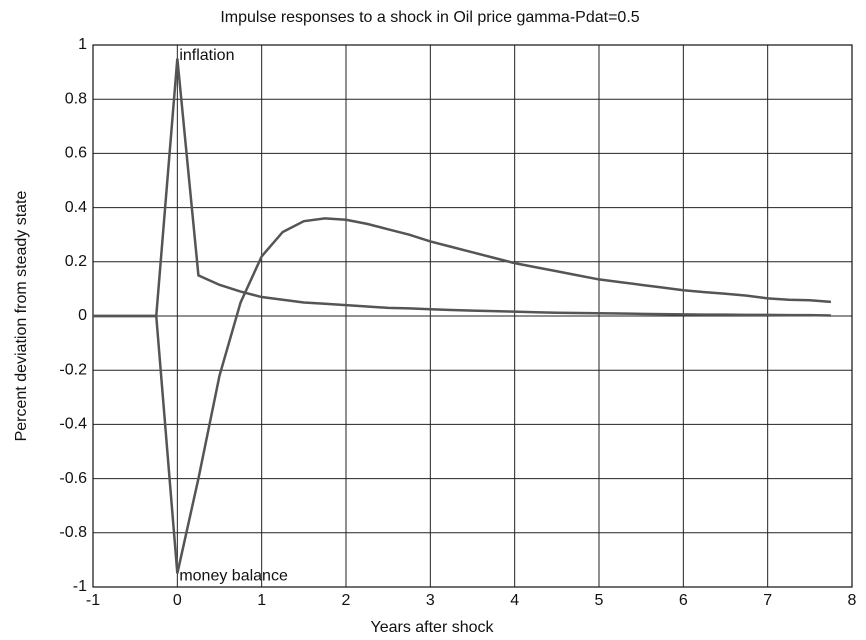 This screenshot has width=866, height=640. I want to click on y-tick-label: 0.2, so click(76, 261).